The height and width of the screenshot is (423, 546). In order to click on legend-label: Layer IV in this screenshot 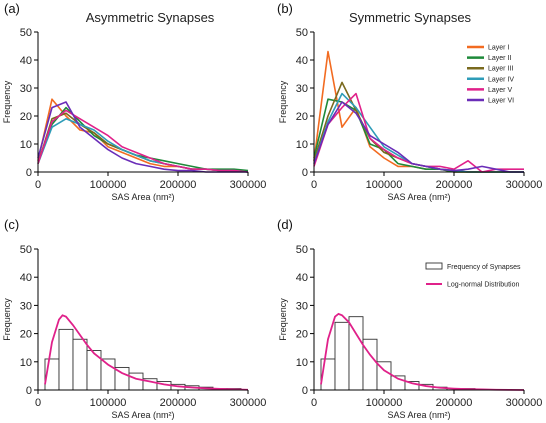, I will do `click(501, 79)`.